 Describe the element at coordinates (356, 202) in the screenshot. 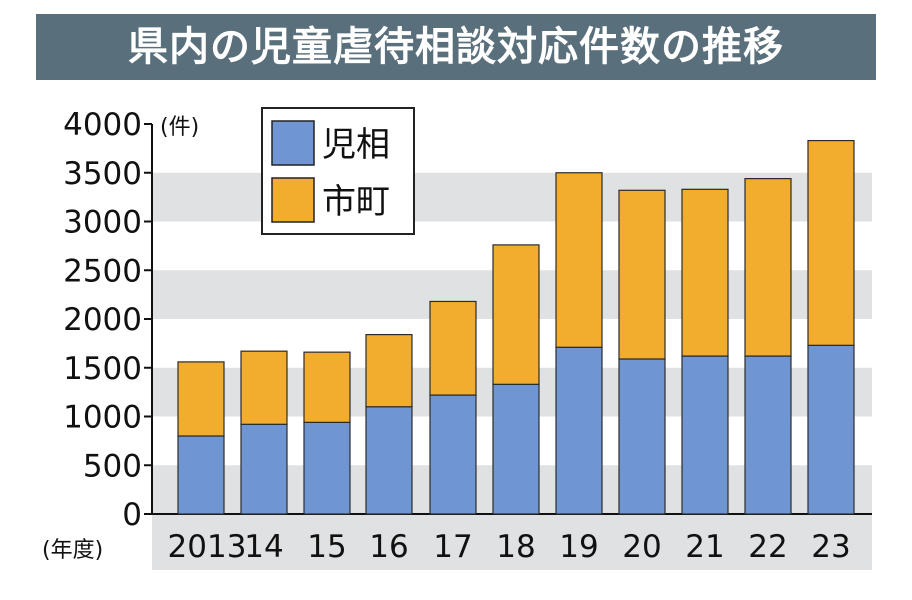

I see `legend-label-shicho: 市町` at that location.